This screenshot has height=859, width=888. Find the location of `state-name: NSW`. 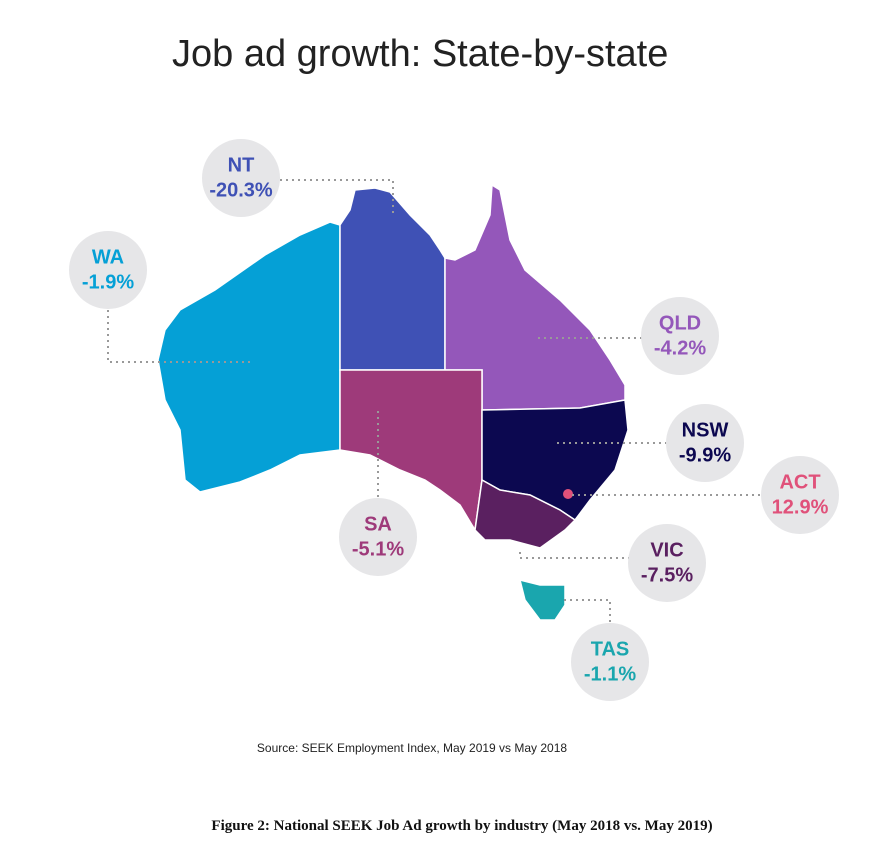

state-name: NSW is located at coordinates (705, 430).